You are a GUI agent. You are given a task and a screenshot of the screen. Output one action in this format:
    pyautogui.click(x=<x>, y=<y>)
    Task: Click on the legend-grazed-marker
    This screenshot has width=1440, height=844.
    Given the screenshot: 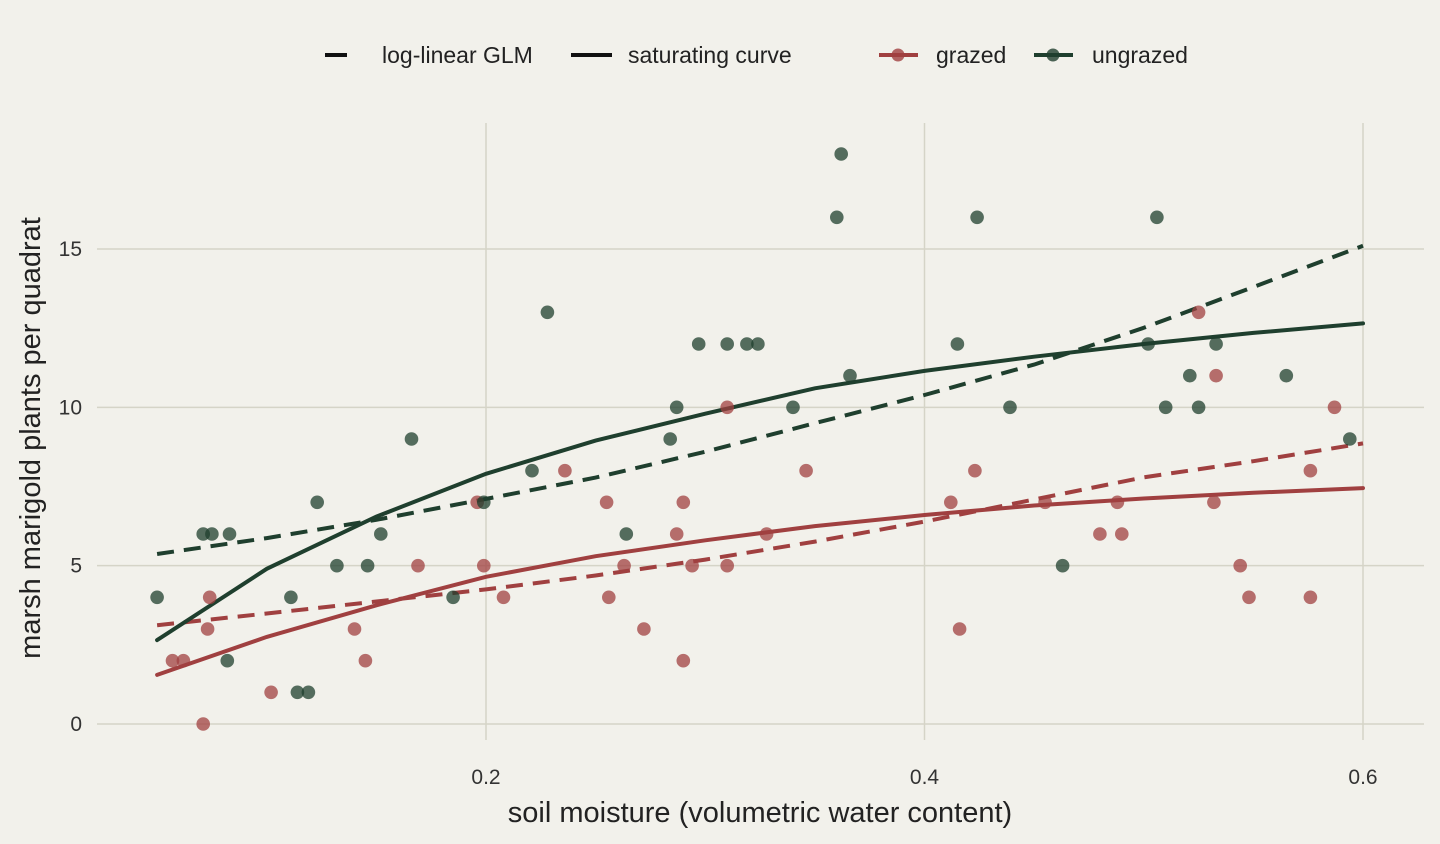 What is the action you would take?
    pyautogui.click(x=898, y=55)
    